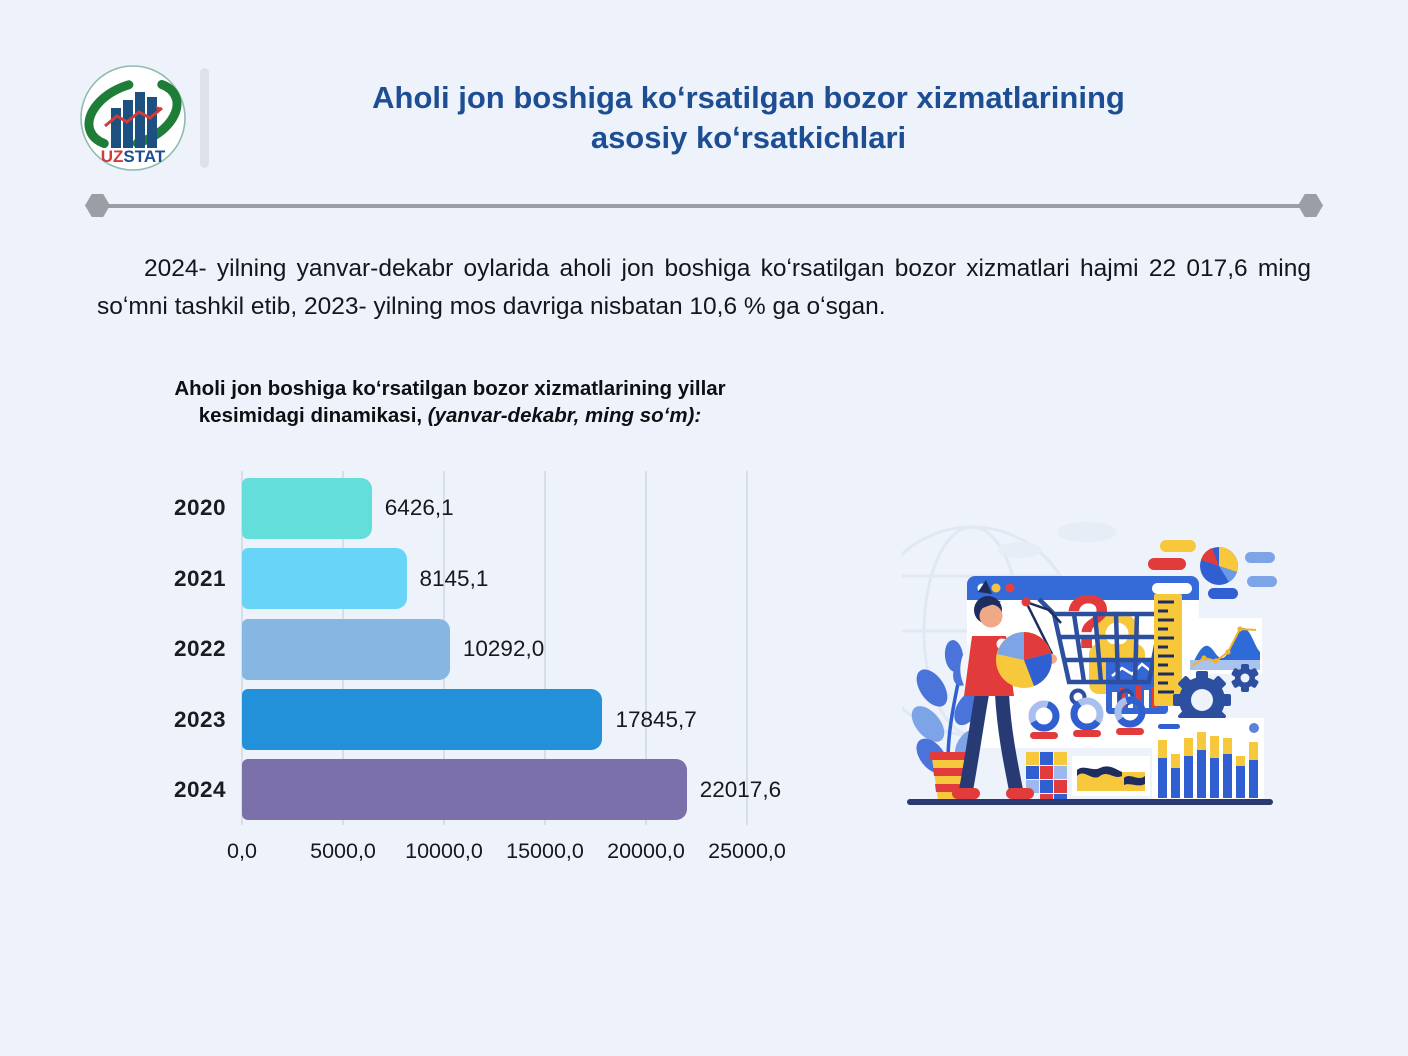  Describe the element at coordinates (97, 205) in the screenshot. I see `divider-endpoint-left-icon` at that location.